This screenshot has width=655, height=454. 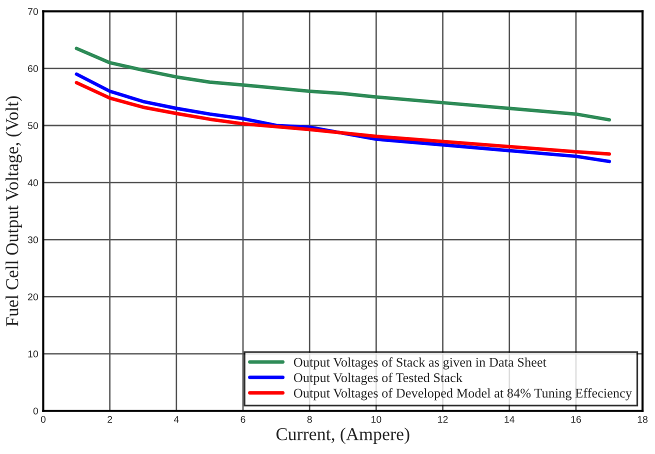 What do you see at coordinates (33, 126) in the screenshot?
I see `y-tick-label: 50` at bounding box center [33, 126].